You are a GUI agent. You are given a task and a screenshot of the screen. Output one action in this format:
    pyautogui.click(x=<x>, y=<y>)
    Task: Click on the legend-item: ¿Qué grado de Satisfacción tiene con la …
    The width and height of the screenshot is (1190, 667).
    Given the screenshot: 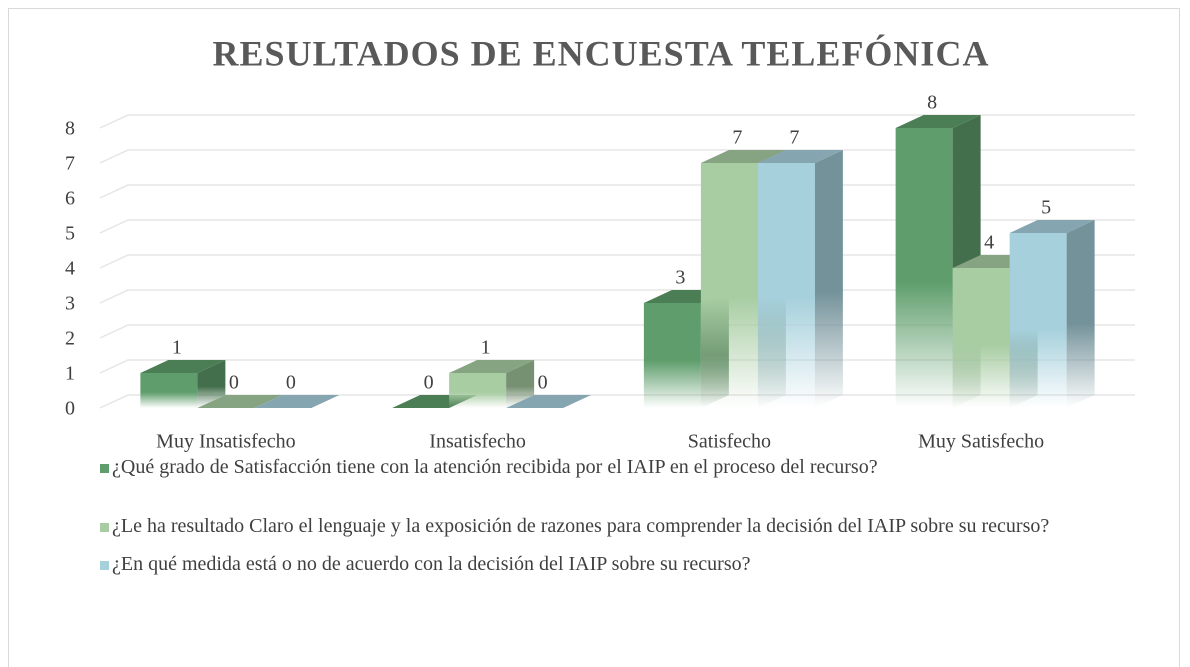 What is the action you would take?
    pyautogui.click(x=600, y=467)
    